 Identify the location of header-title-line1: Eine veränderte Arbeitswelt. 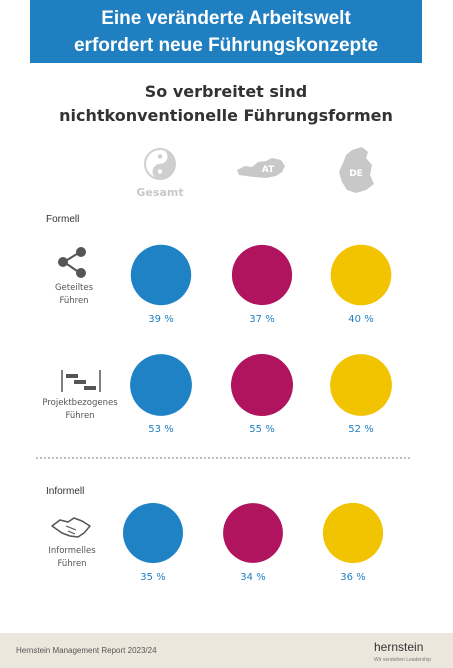
(226, 18).